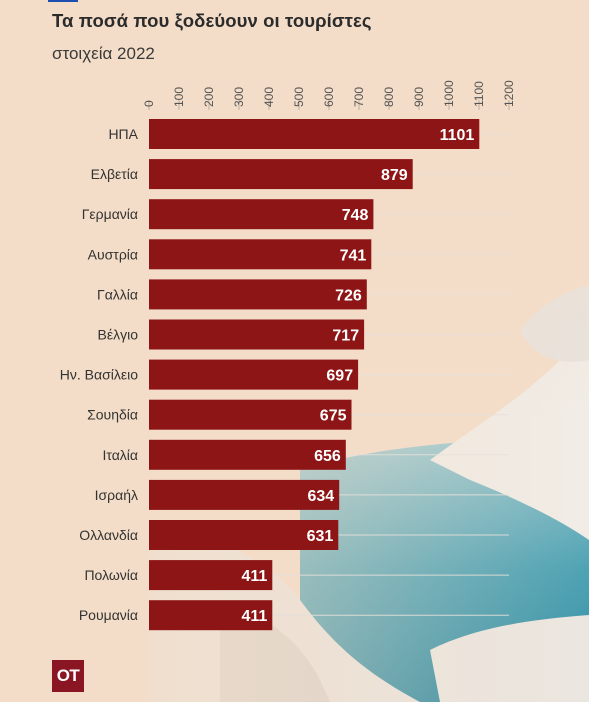  I want to click on data-label: 656, so click(327, 456).